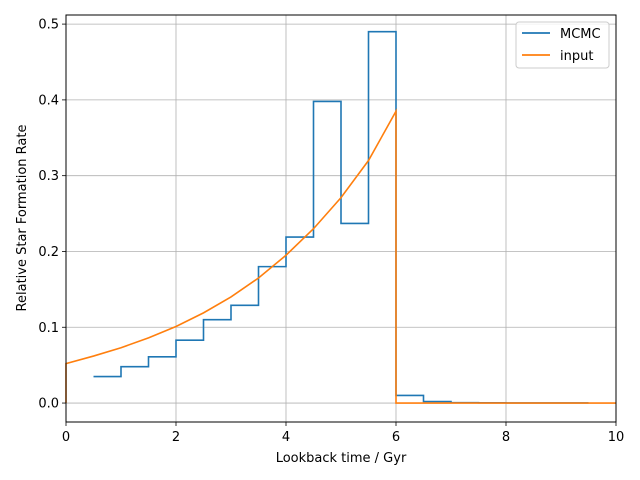  What do you see at coordinates (48, 25) in the screenshot?
I see `y-tick-label: 0.5` at bounding box center [48, 25].